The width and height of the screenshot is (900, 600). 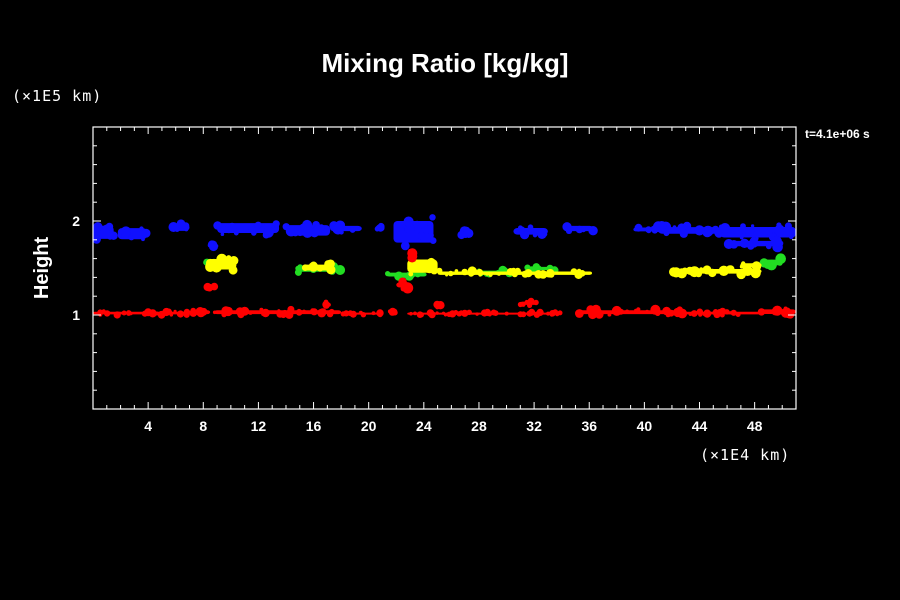 What do you see at coordinates (444, 233) in the screenshot?
I see `series-blue` at bounding box center [444, 233].